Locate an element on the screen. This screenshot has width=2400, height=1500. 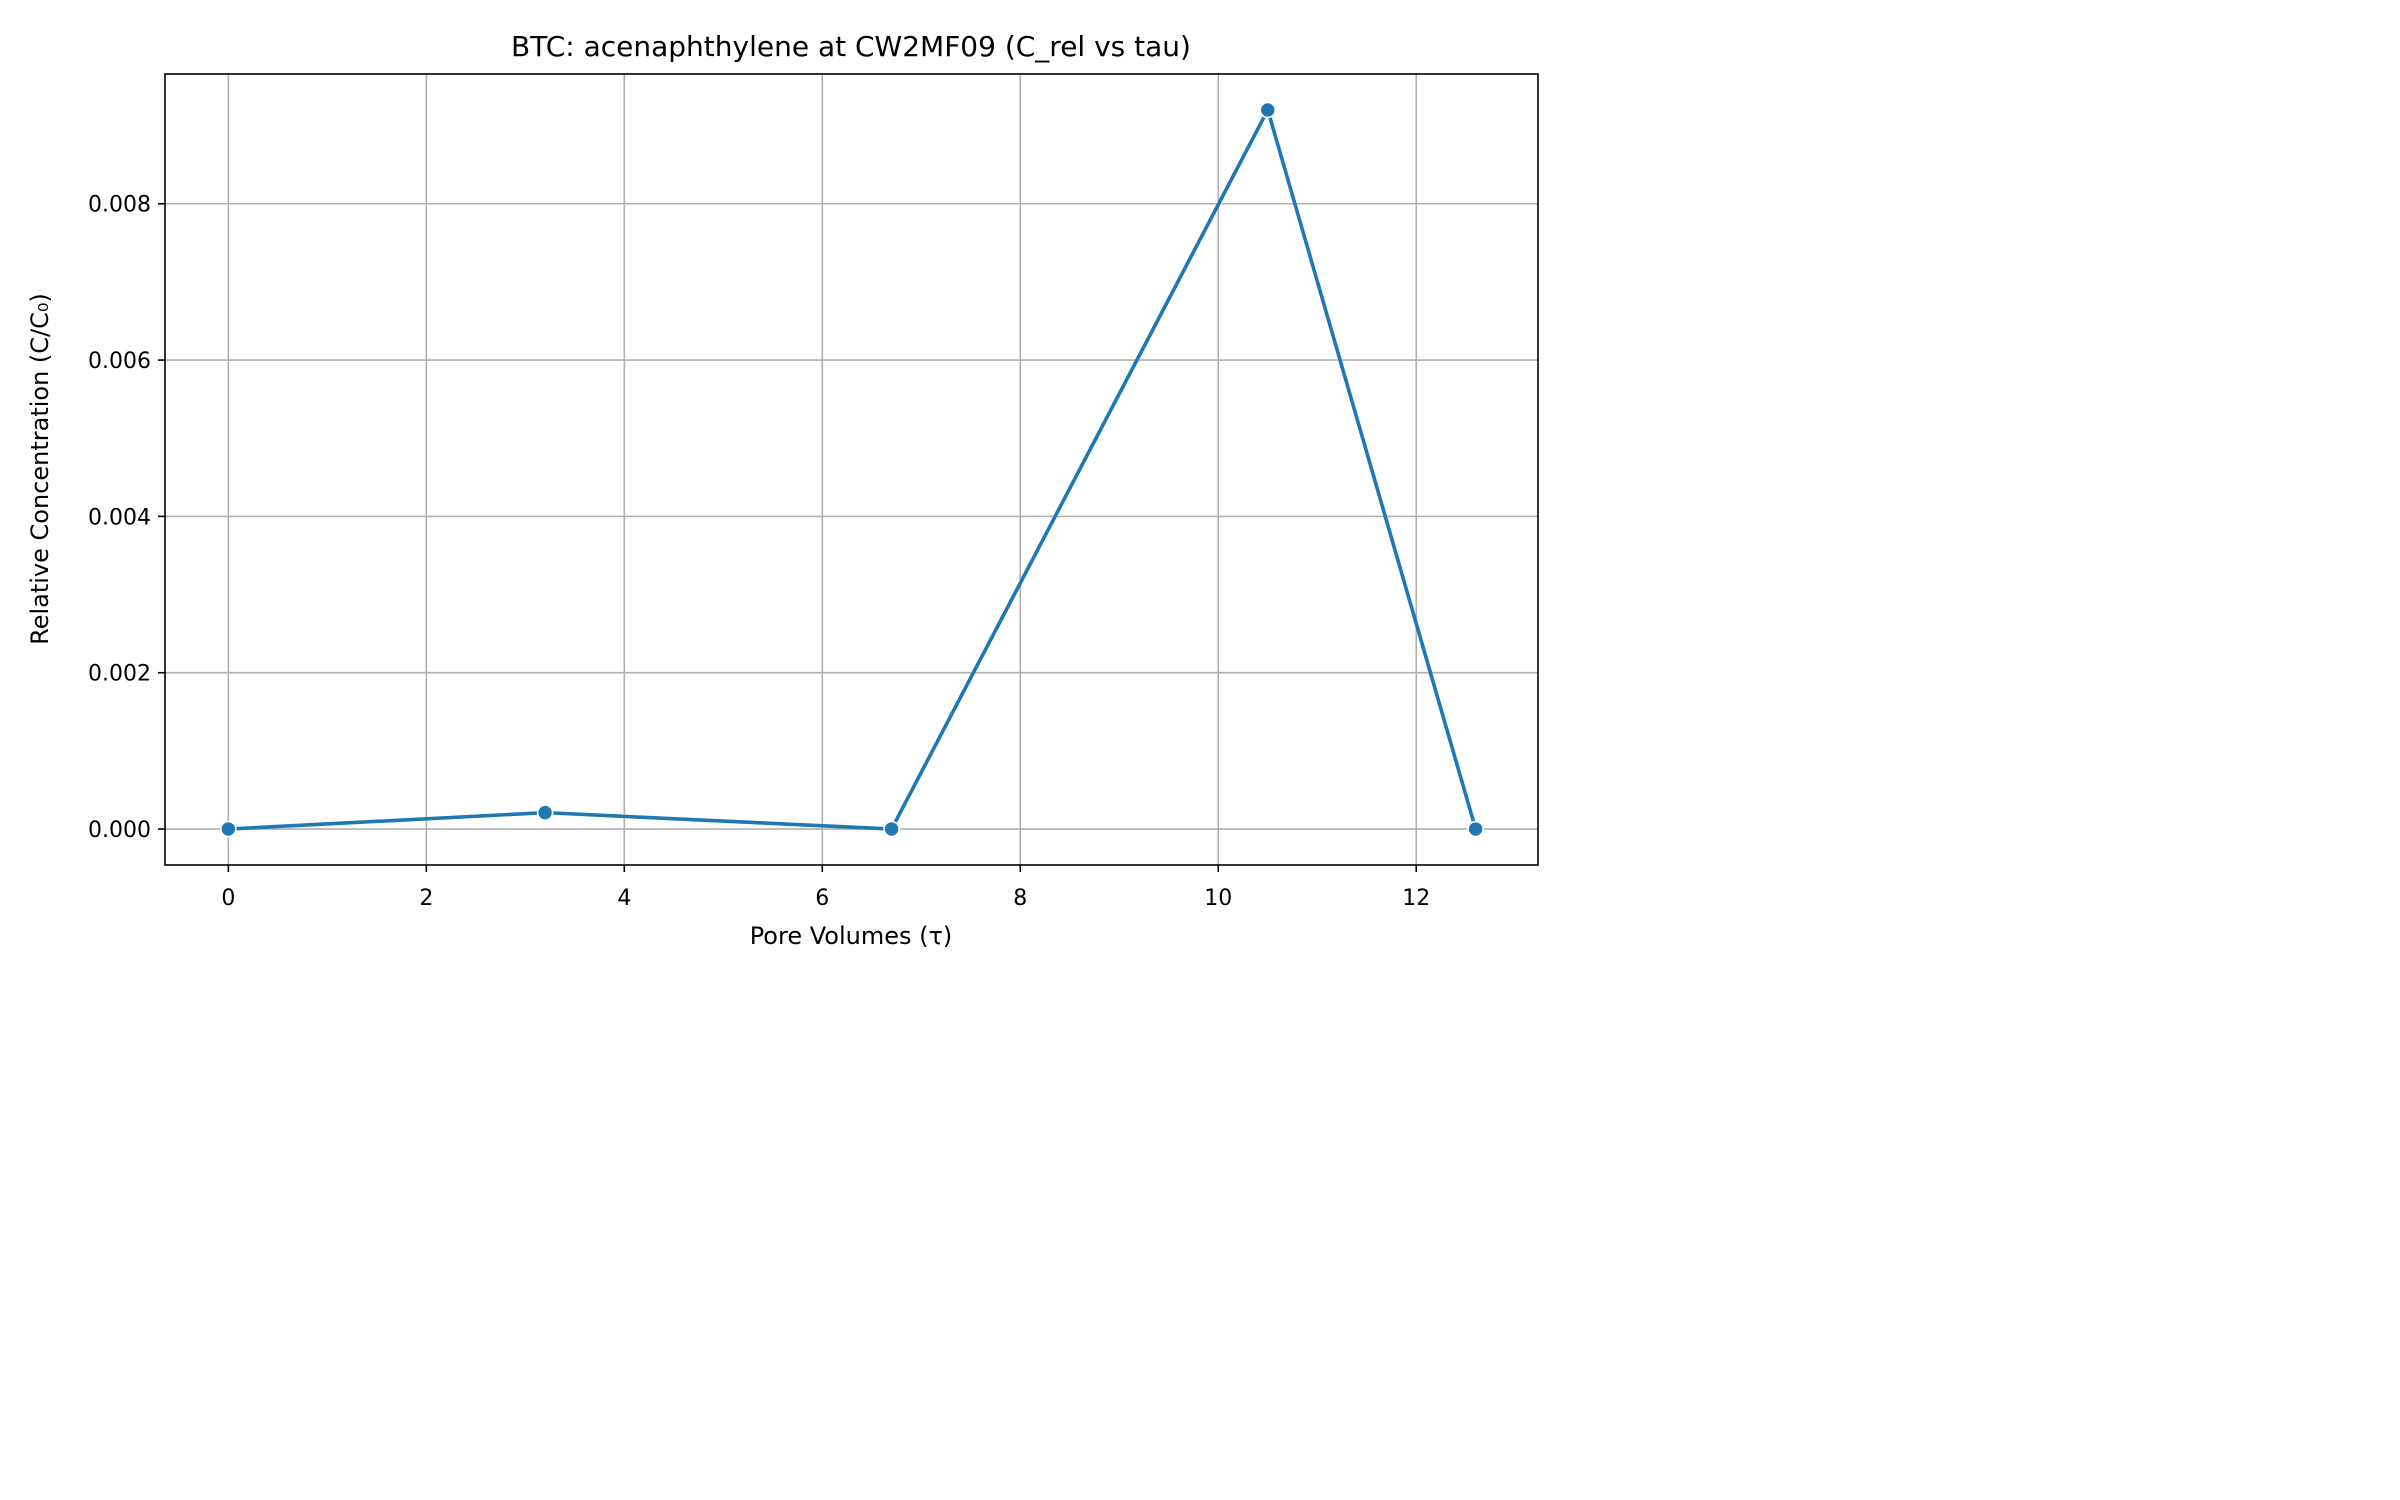
y-tick-label: 0.002 is located at coordinates (119, 674).